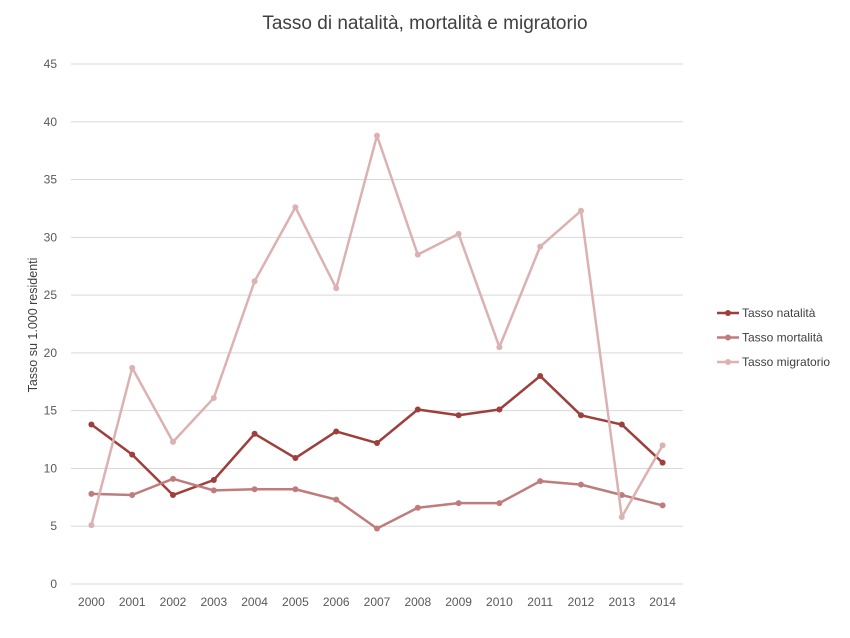 The width and height of the screenshot is (850, 638). Describe the element at coordinates (33, 325) in the screenshot. I see `y-axis-label: Tasso su 1.000 residenti` at that location.